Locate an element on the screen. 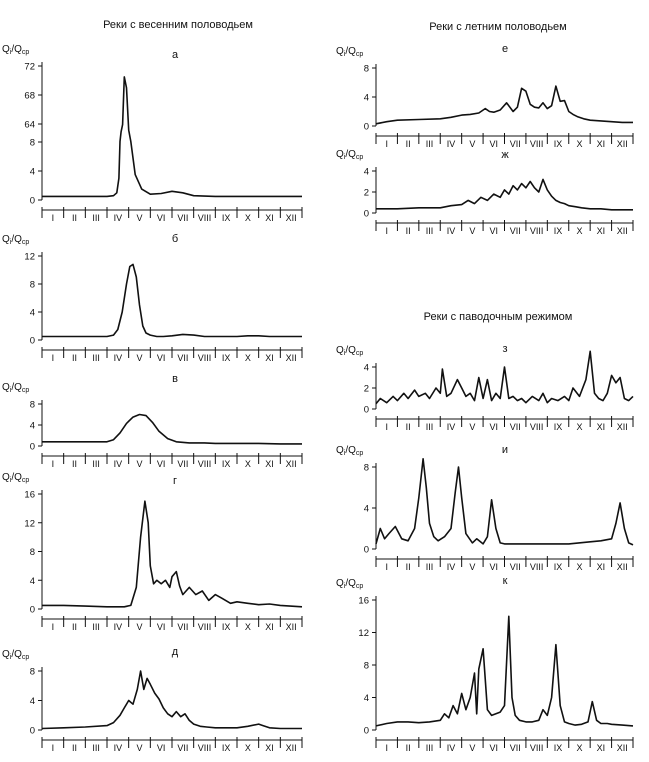 Image resolution: width=649 pixels, height=762 pixels. hydrograph-line-k is located at coordinates (504, 671).